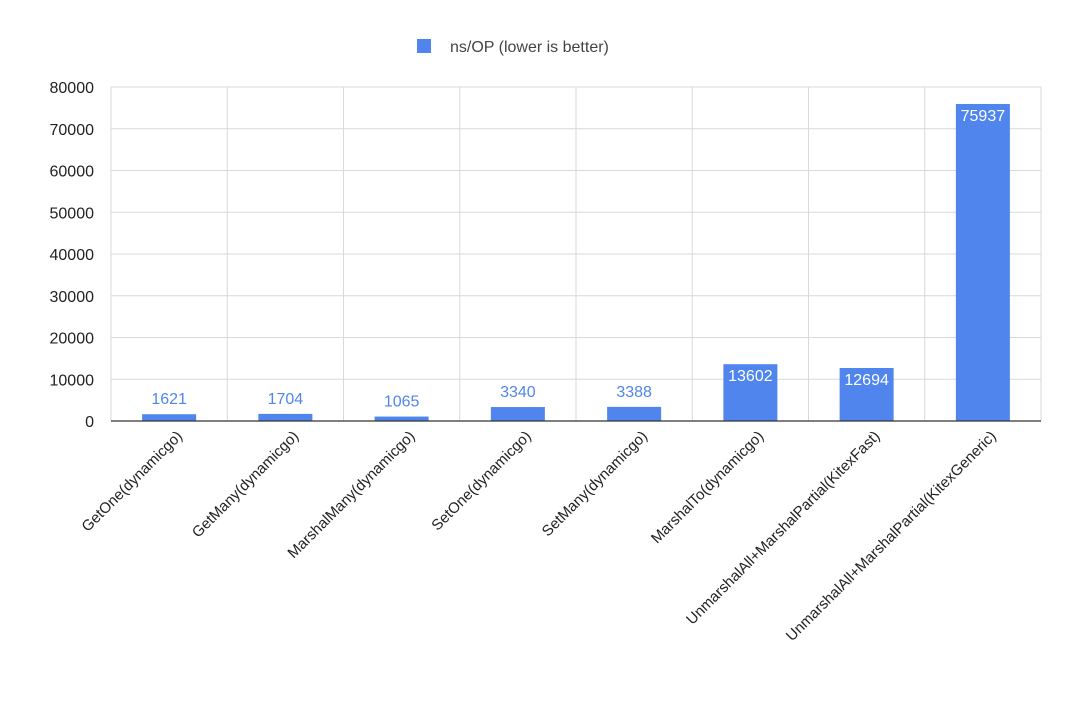  What do you see at coordinates (595, 484) in the screenshot?
I see `x-tick-label: SetMany(dynamicgo)` at bounding box center [595, 484].